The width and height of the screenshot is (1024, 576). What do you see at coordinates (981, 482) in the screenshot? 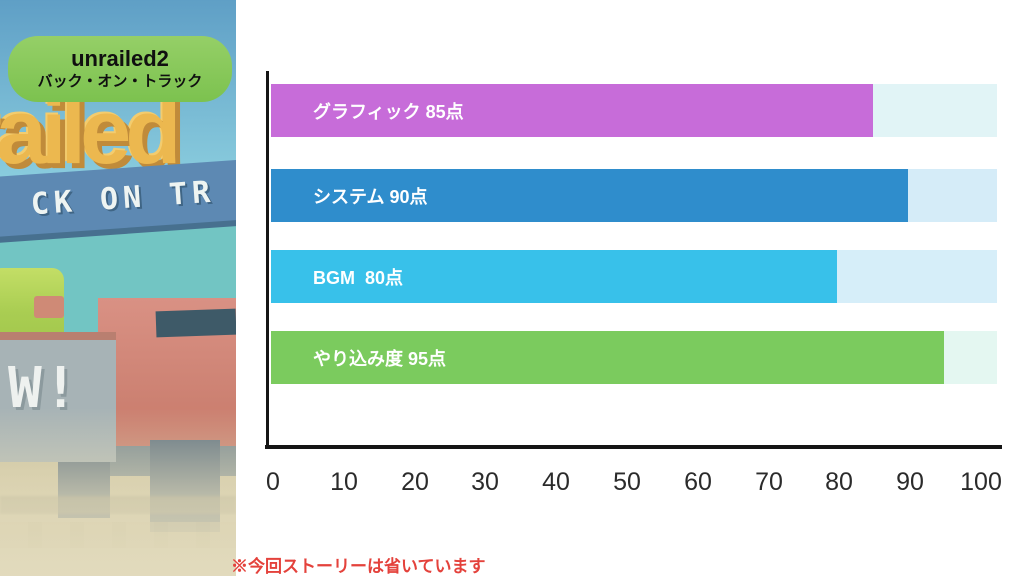
I see `x-tick-label: 100` at bounding box center [981, 482].